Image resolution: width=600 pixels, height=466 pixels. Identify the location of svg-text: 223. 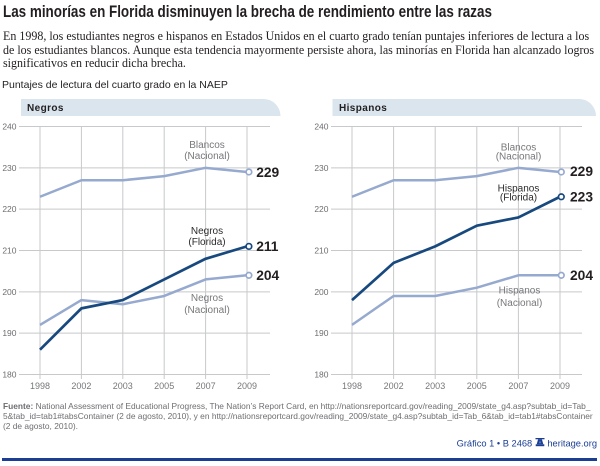
(581, 197).